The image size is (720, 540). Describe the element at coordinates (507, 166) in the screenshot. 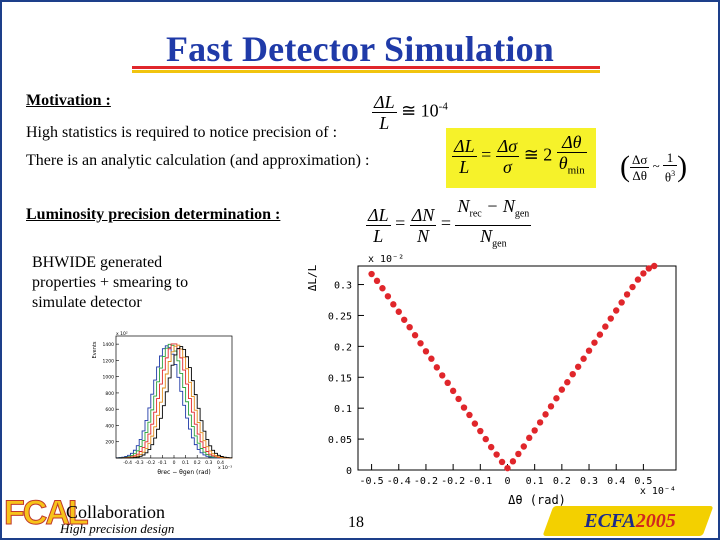

I see `eq2-mid-den: σ` at that location.